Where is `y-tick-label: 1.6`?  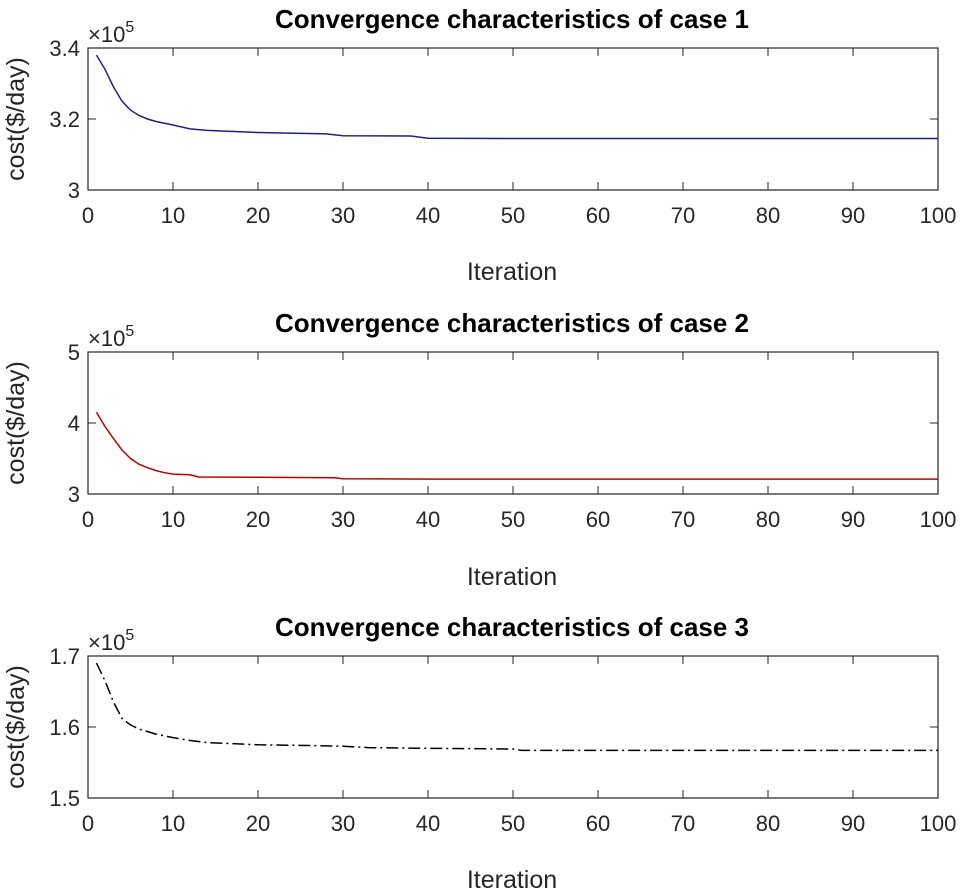 y-tick-label: 1.6 is located at coordinates (64, 727).